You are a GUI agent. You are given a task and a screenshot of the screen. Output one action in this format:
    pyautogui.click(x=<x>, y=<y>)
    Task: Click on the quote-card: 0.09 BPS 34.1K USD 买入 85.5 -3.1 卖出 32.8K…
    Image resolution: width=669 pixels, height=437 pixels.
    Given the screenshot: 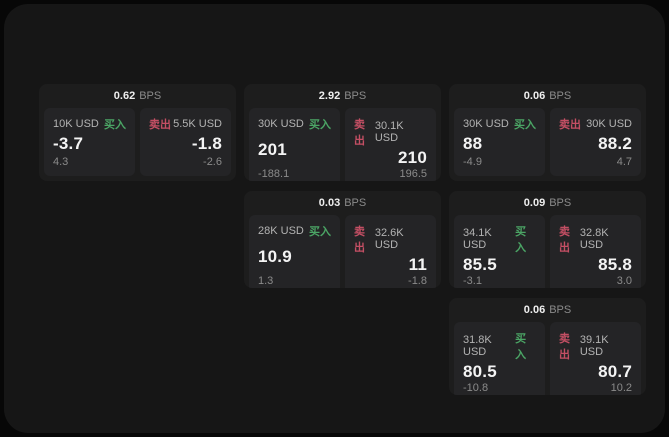 What is the action you would take?
    pyautogui.click(x=547, y=239)
    